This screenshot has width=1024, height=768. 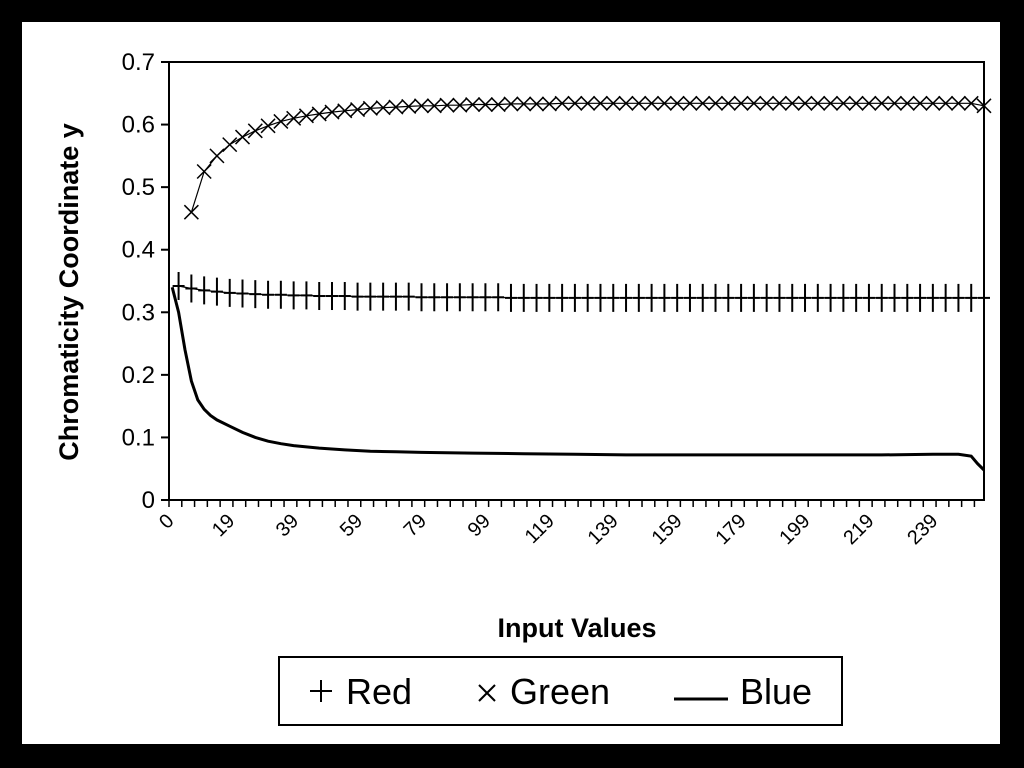 I want to click on y-tick-label: 0.2, so click(x=138, y=375).